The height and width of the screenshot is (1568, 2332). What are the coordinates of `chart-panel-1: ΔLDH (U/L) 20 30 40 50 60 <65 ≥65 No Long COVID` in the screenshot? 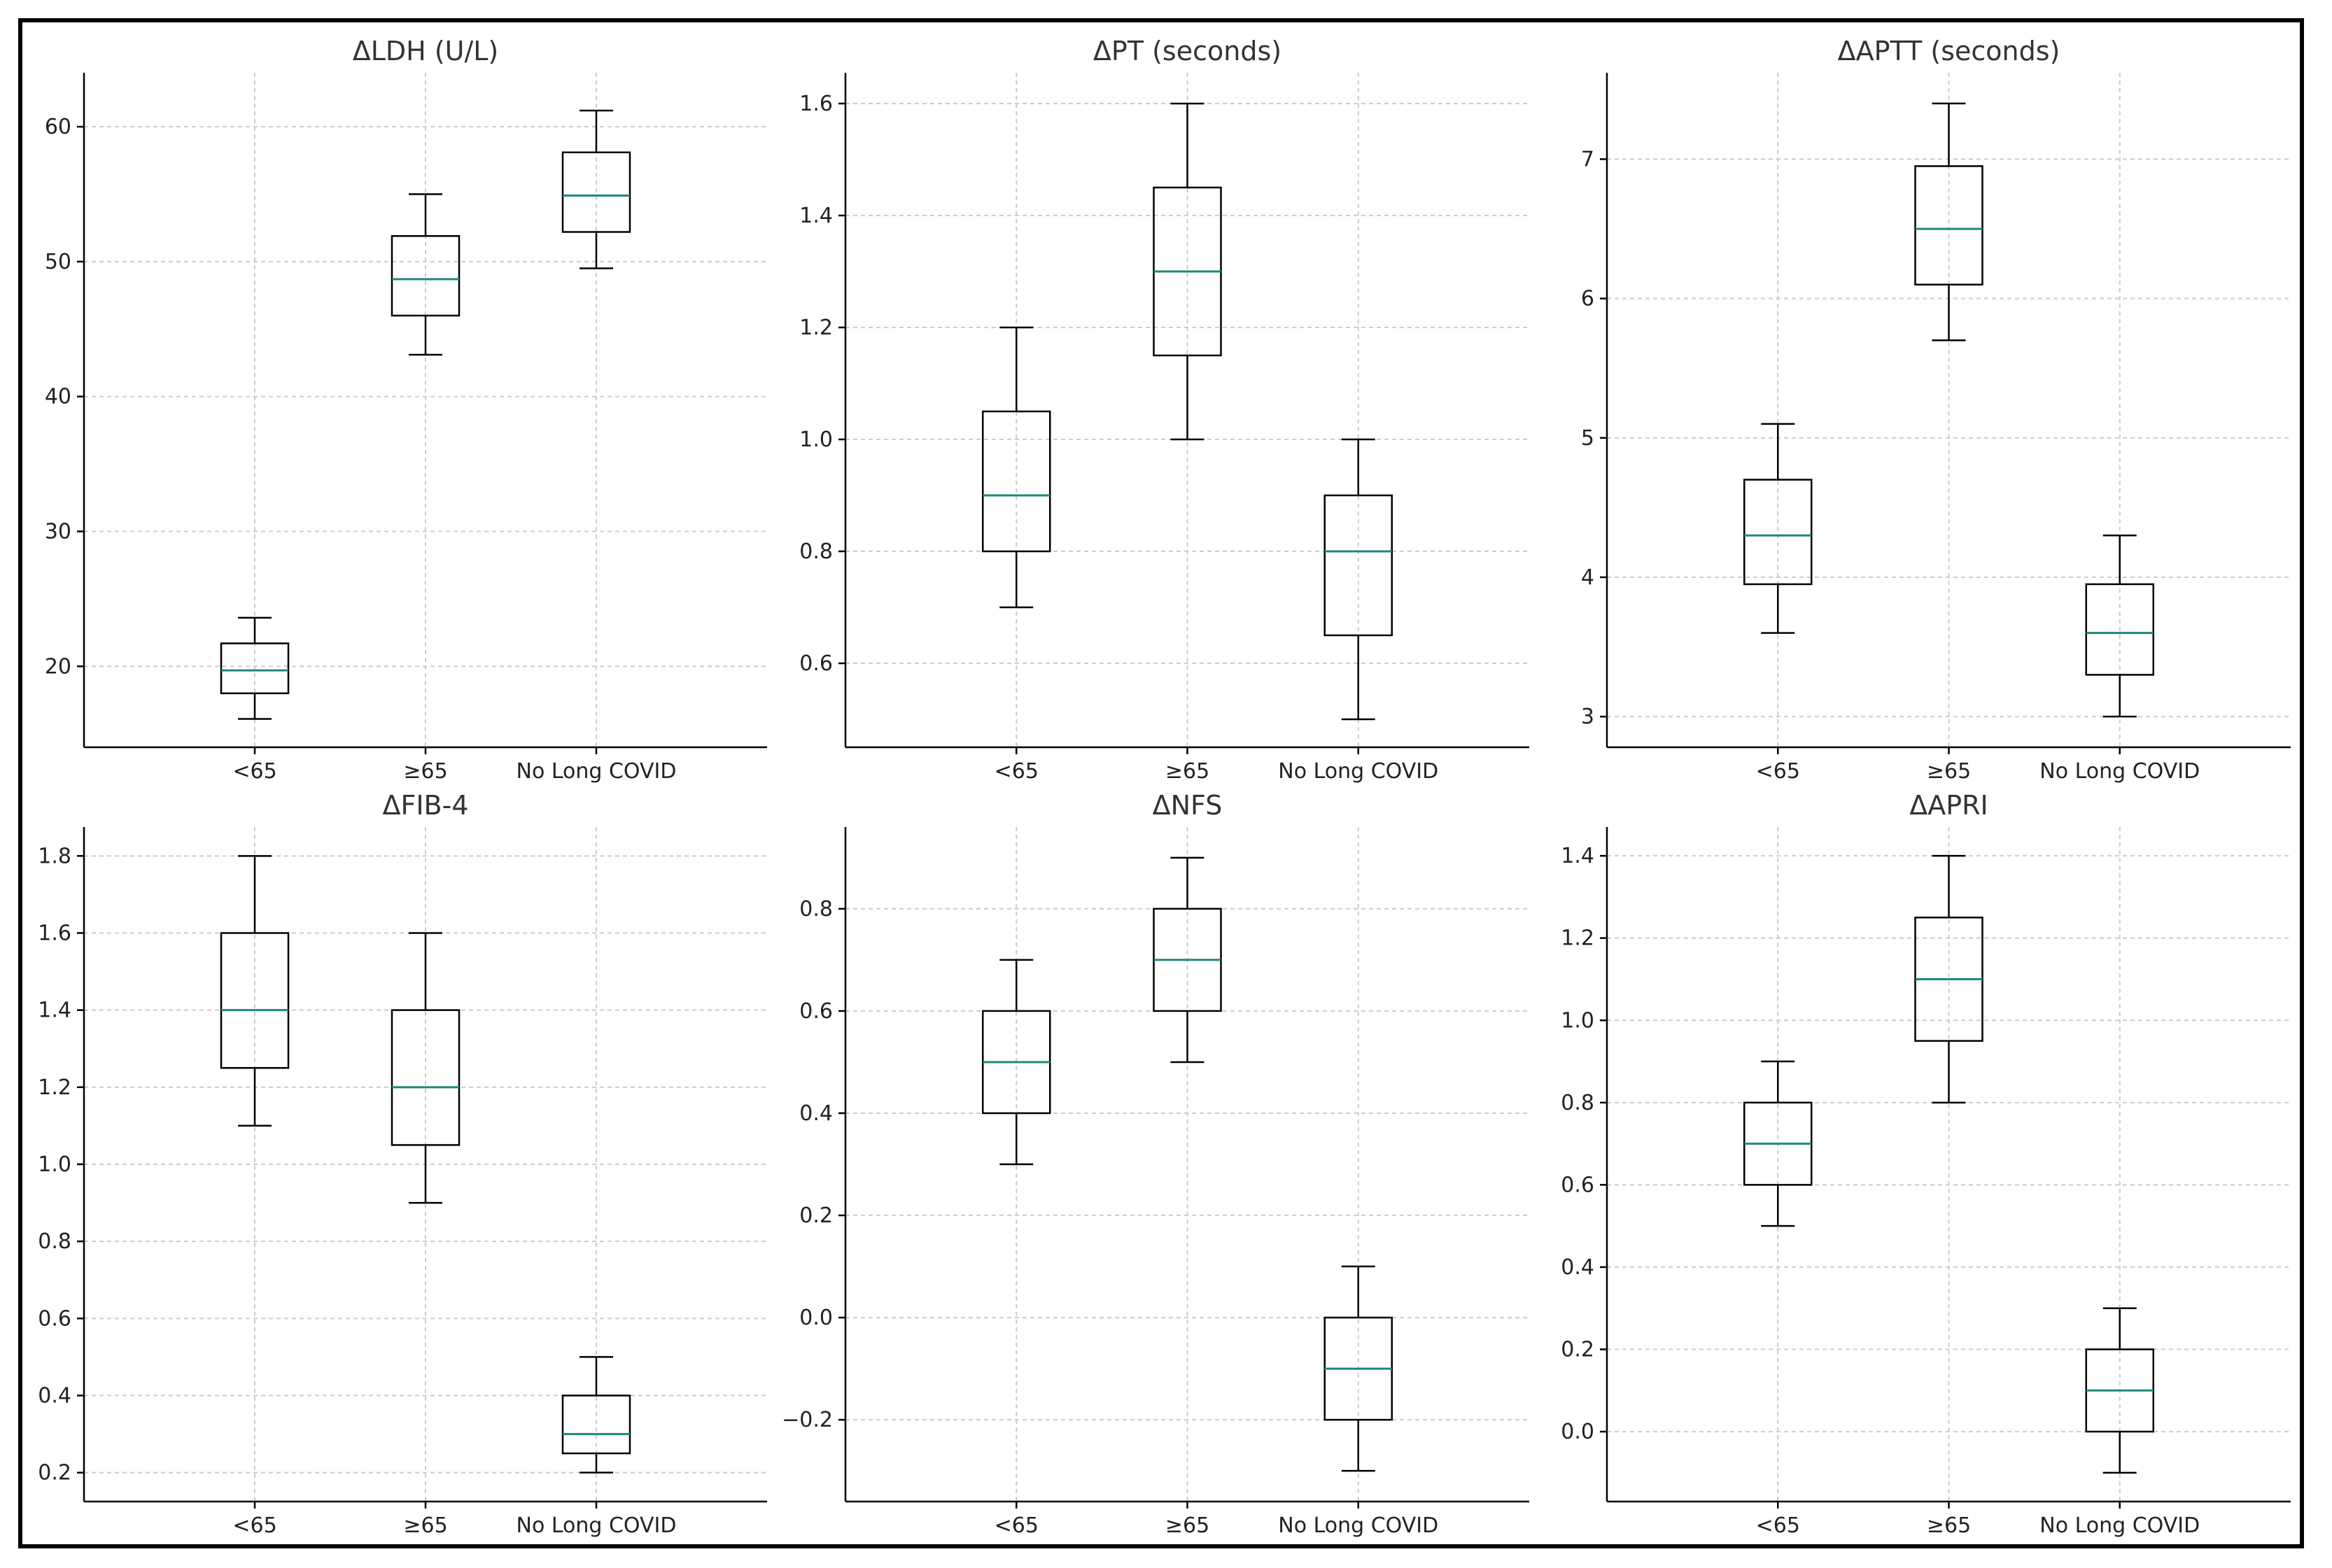 It's located at (406, 410).